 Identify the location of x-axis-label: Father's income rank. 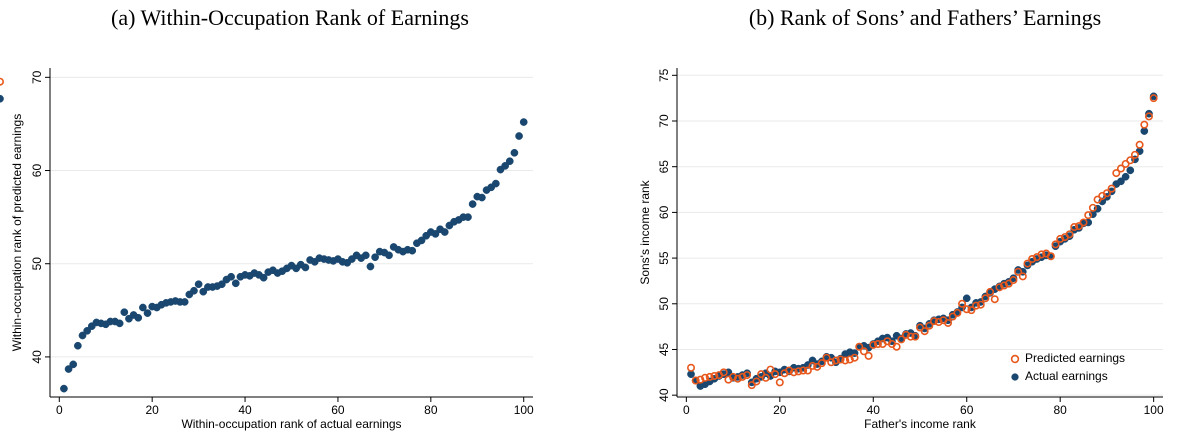
(920, 424).